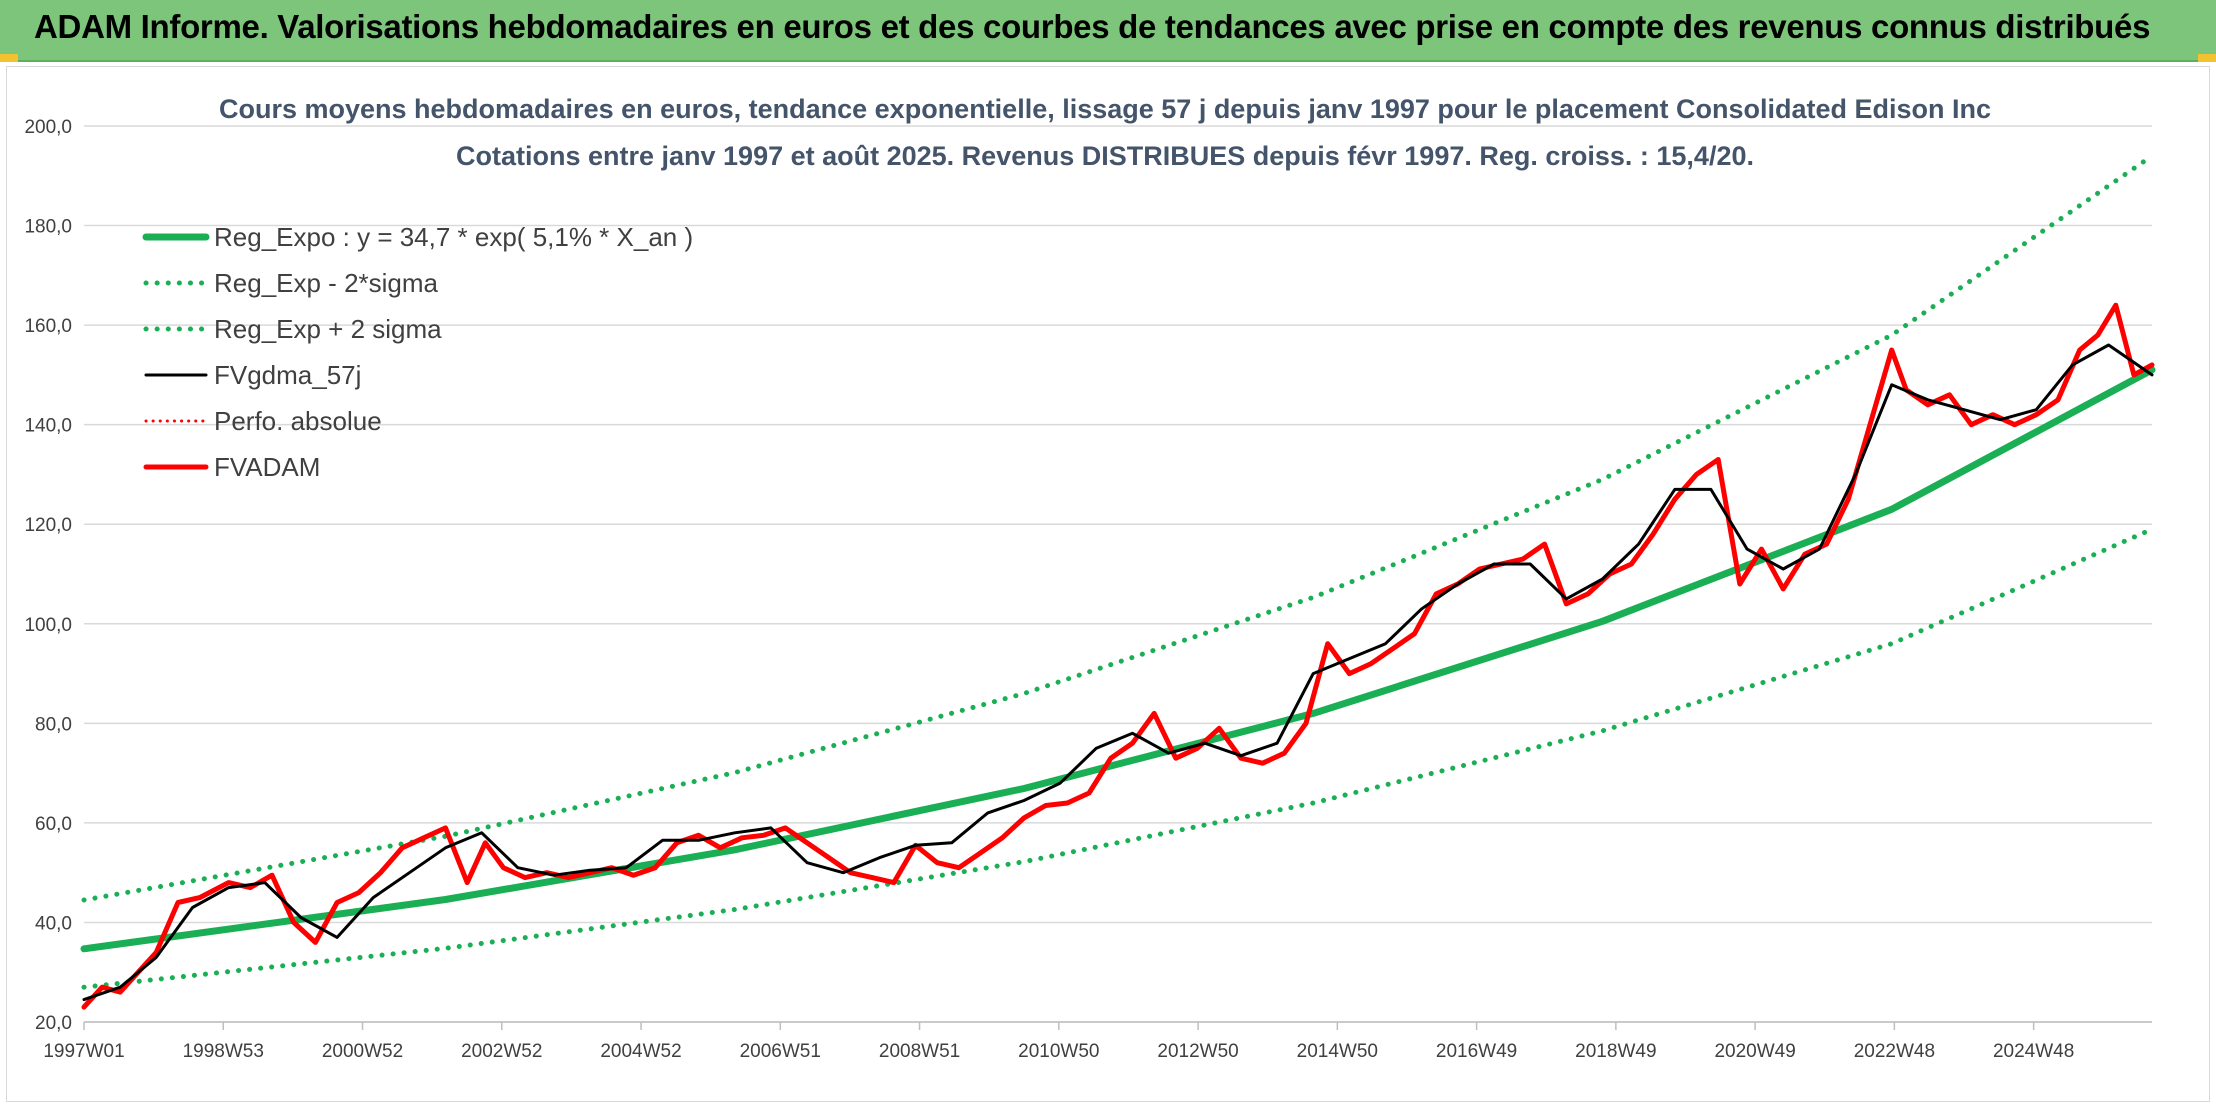 The image size is (2216, 1106). Describe the element at coordinates (53, 1023) in the screenshot. I see `y-tick-label: 20,0` at that location.